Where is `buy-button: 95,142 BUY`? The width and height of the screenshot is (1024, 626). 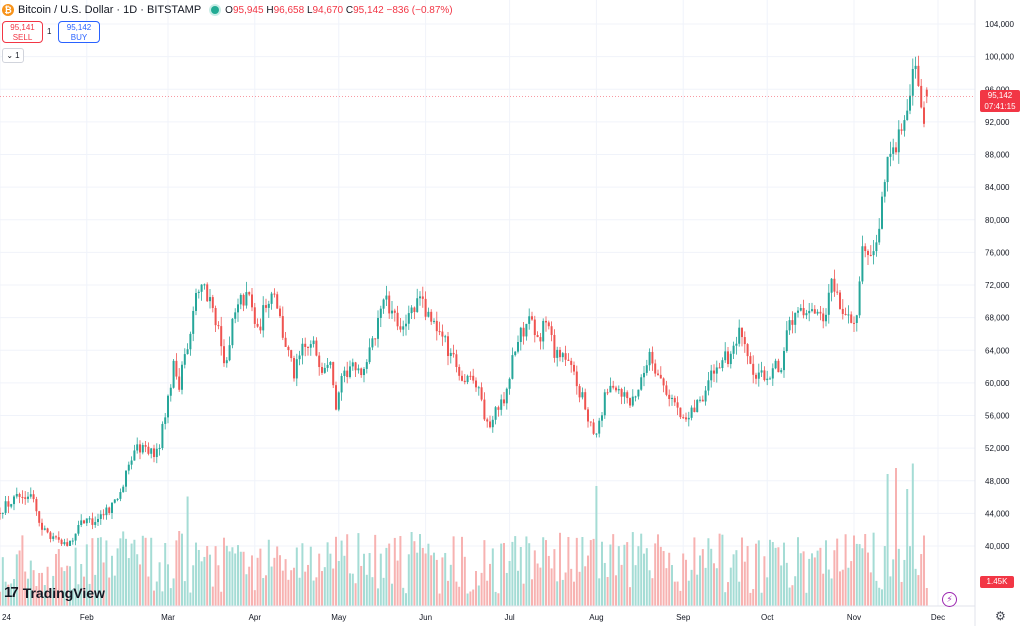 buy-button: 95,142 BUY is located at coordinates (79, 32).